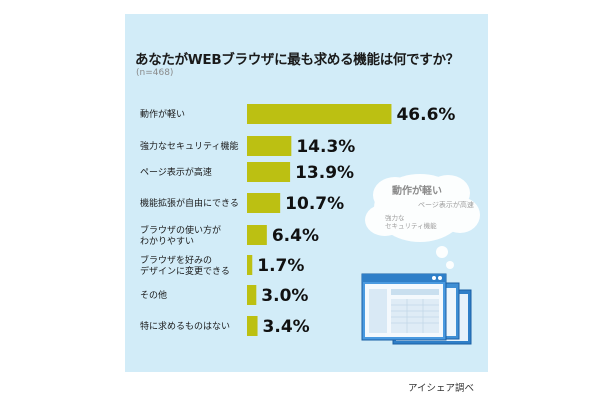 The width and height of the screenshot is (610, 400). I want to click on source-note: アイシェア調べ, so click(441, 388).